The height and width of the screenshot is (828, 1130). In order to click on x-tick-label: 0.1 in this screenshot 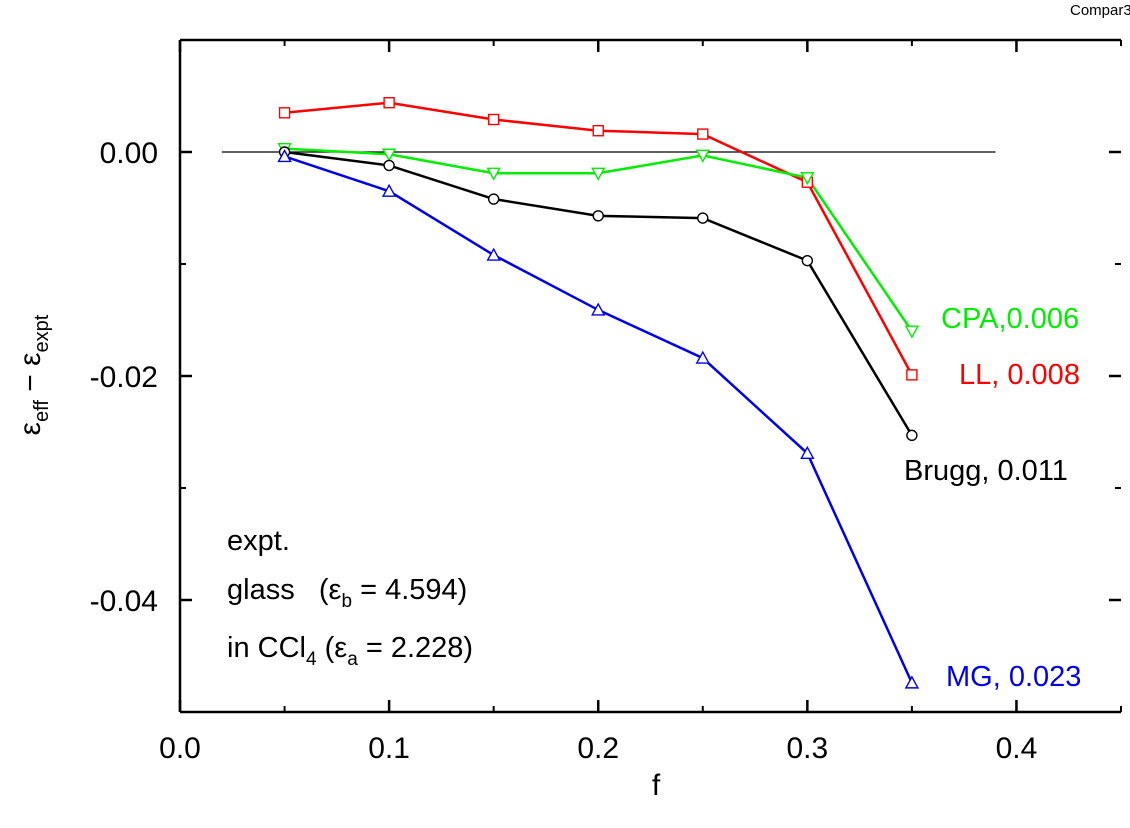, I will do `click(389, 748)`.